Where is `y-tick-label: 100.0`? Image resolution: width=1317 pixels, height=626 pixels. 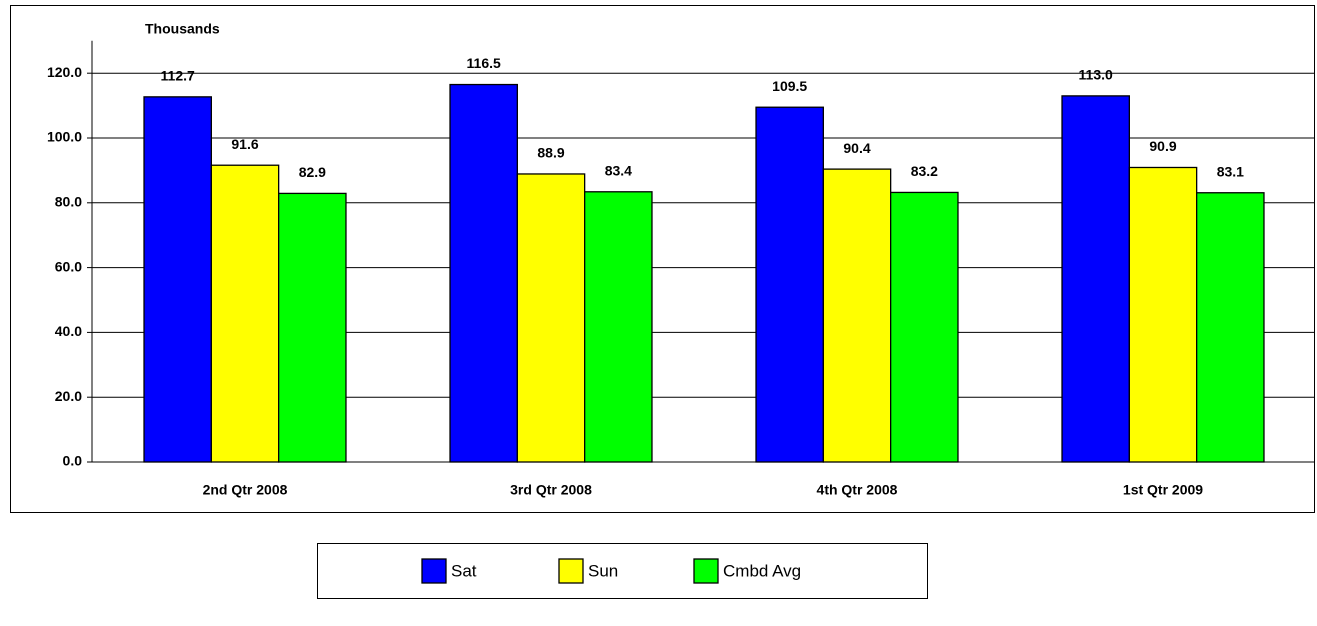 y-tick-label: 100.0 is located at coordinates (64, 137).